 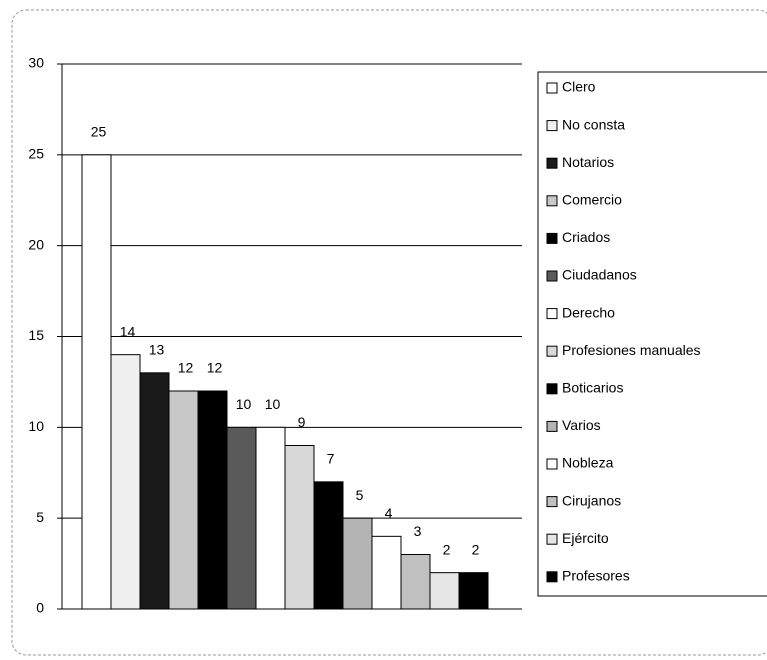 I want to click on legend-label: Nobleza, so click(x=588, y=463).